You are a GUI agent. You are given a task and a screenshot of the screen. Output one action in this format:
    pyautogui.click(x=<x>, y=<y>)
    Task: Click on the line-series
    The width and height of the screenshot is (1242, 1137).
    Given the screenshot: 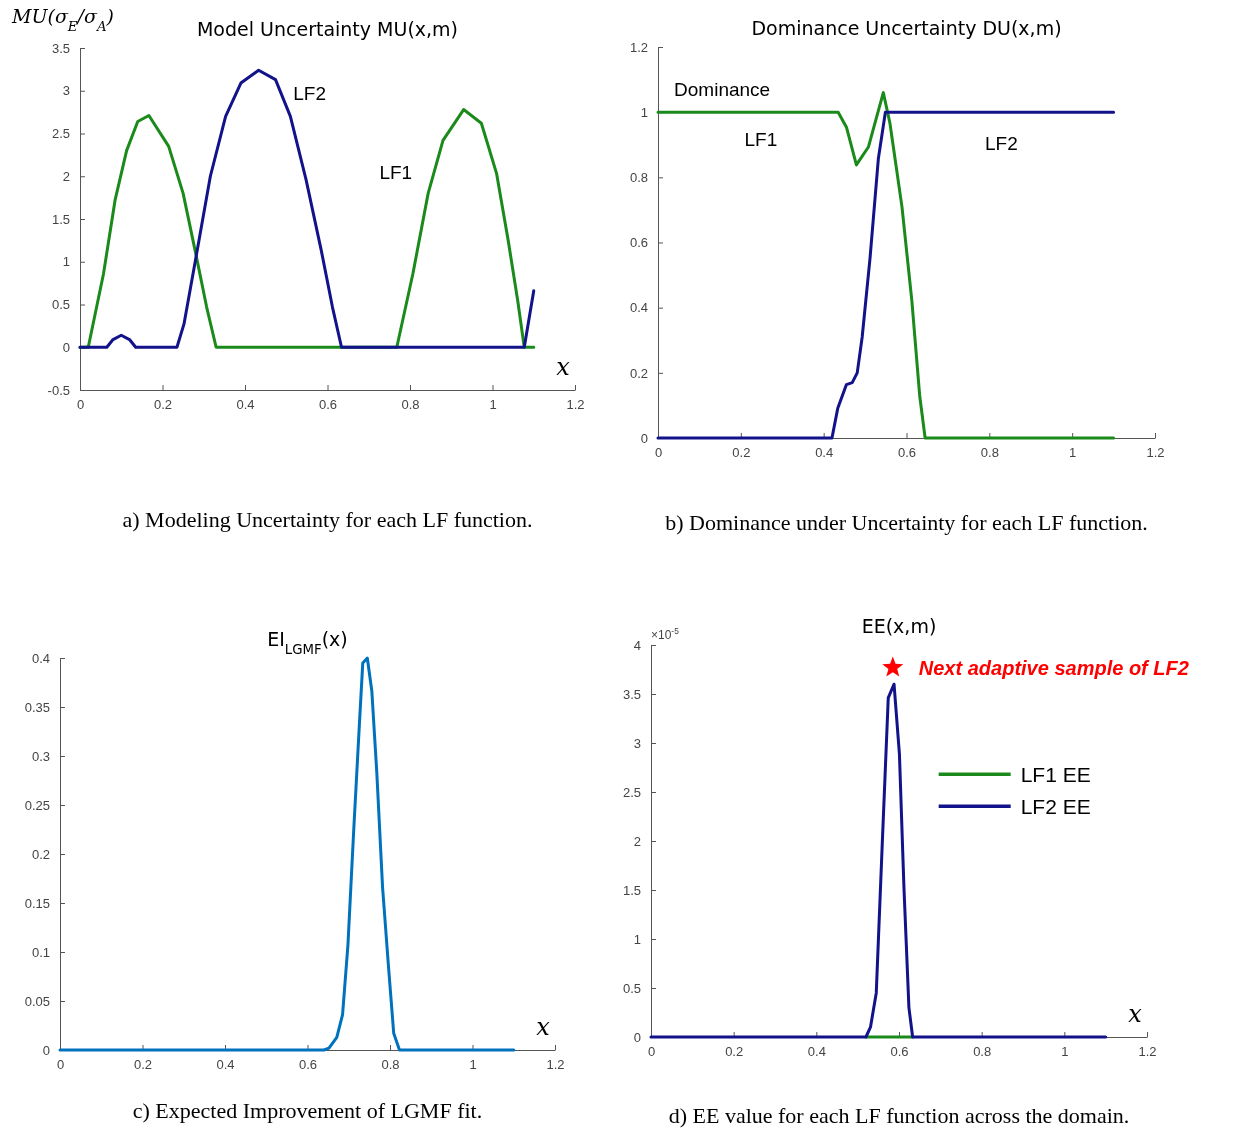 What is the action you would take?
    pyautogui.click(x=878, y=860)
    